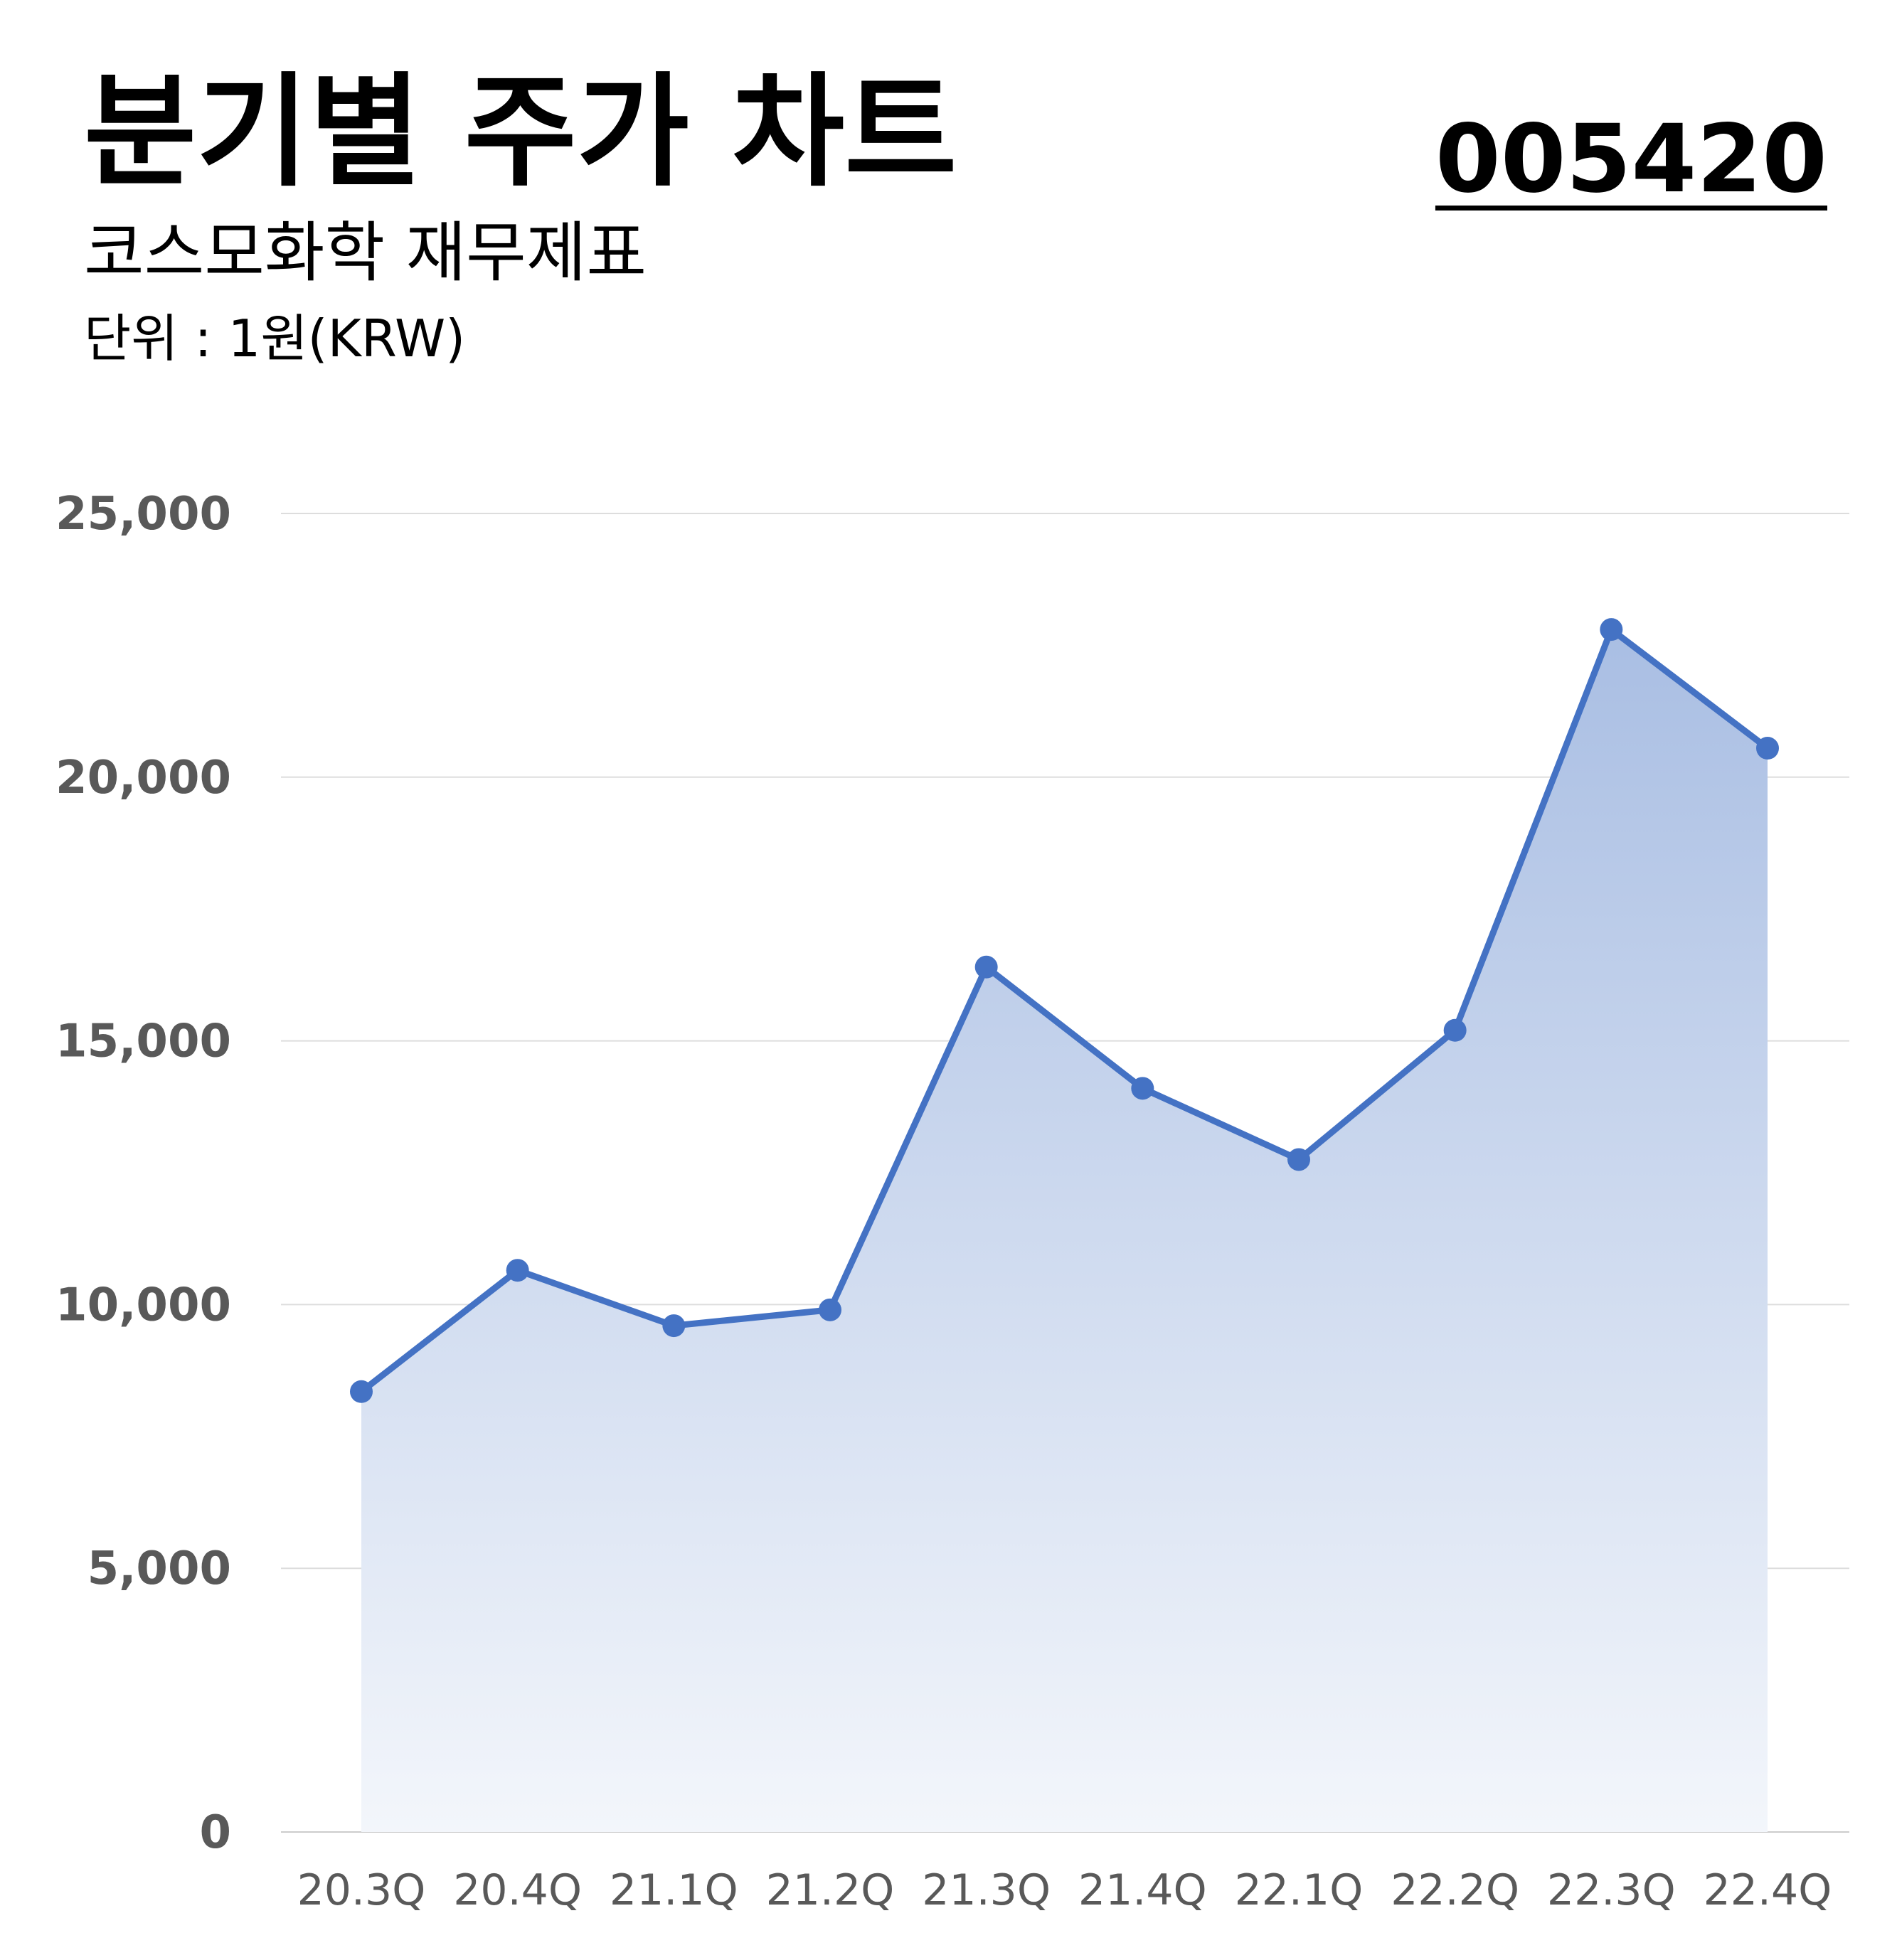 This screenshot has height=1960, width=1897. Describe the element at coordinates (143, 514) in the screenshot. I see `y-tick-label: 25,000` at that location.